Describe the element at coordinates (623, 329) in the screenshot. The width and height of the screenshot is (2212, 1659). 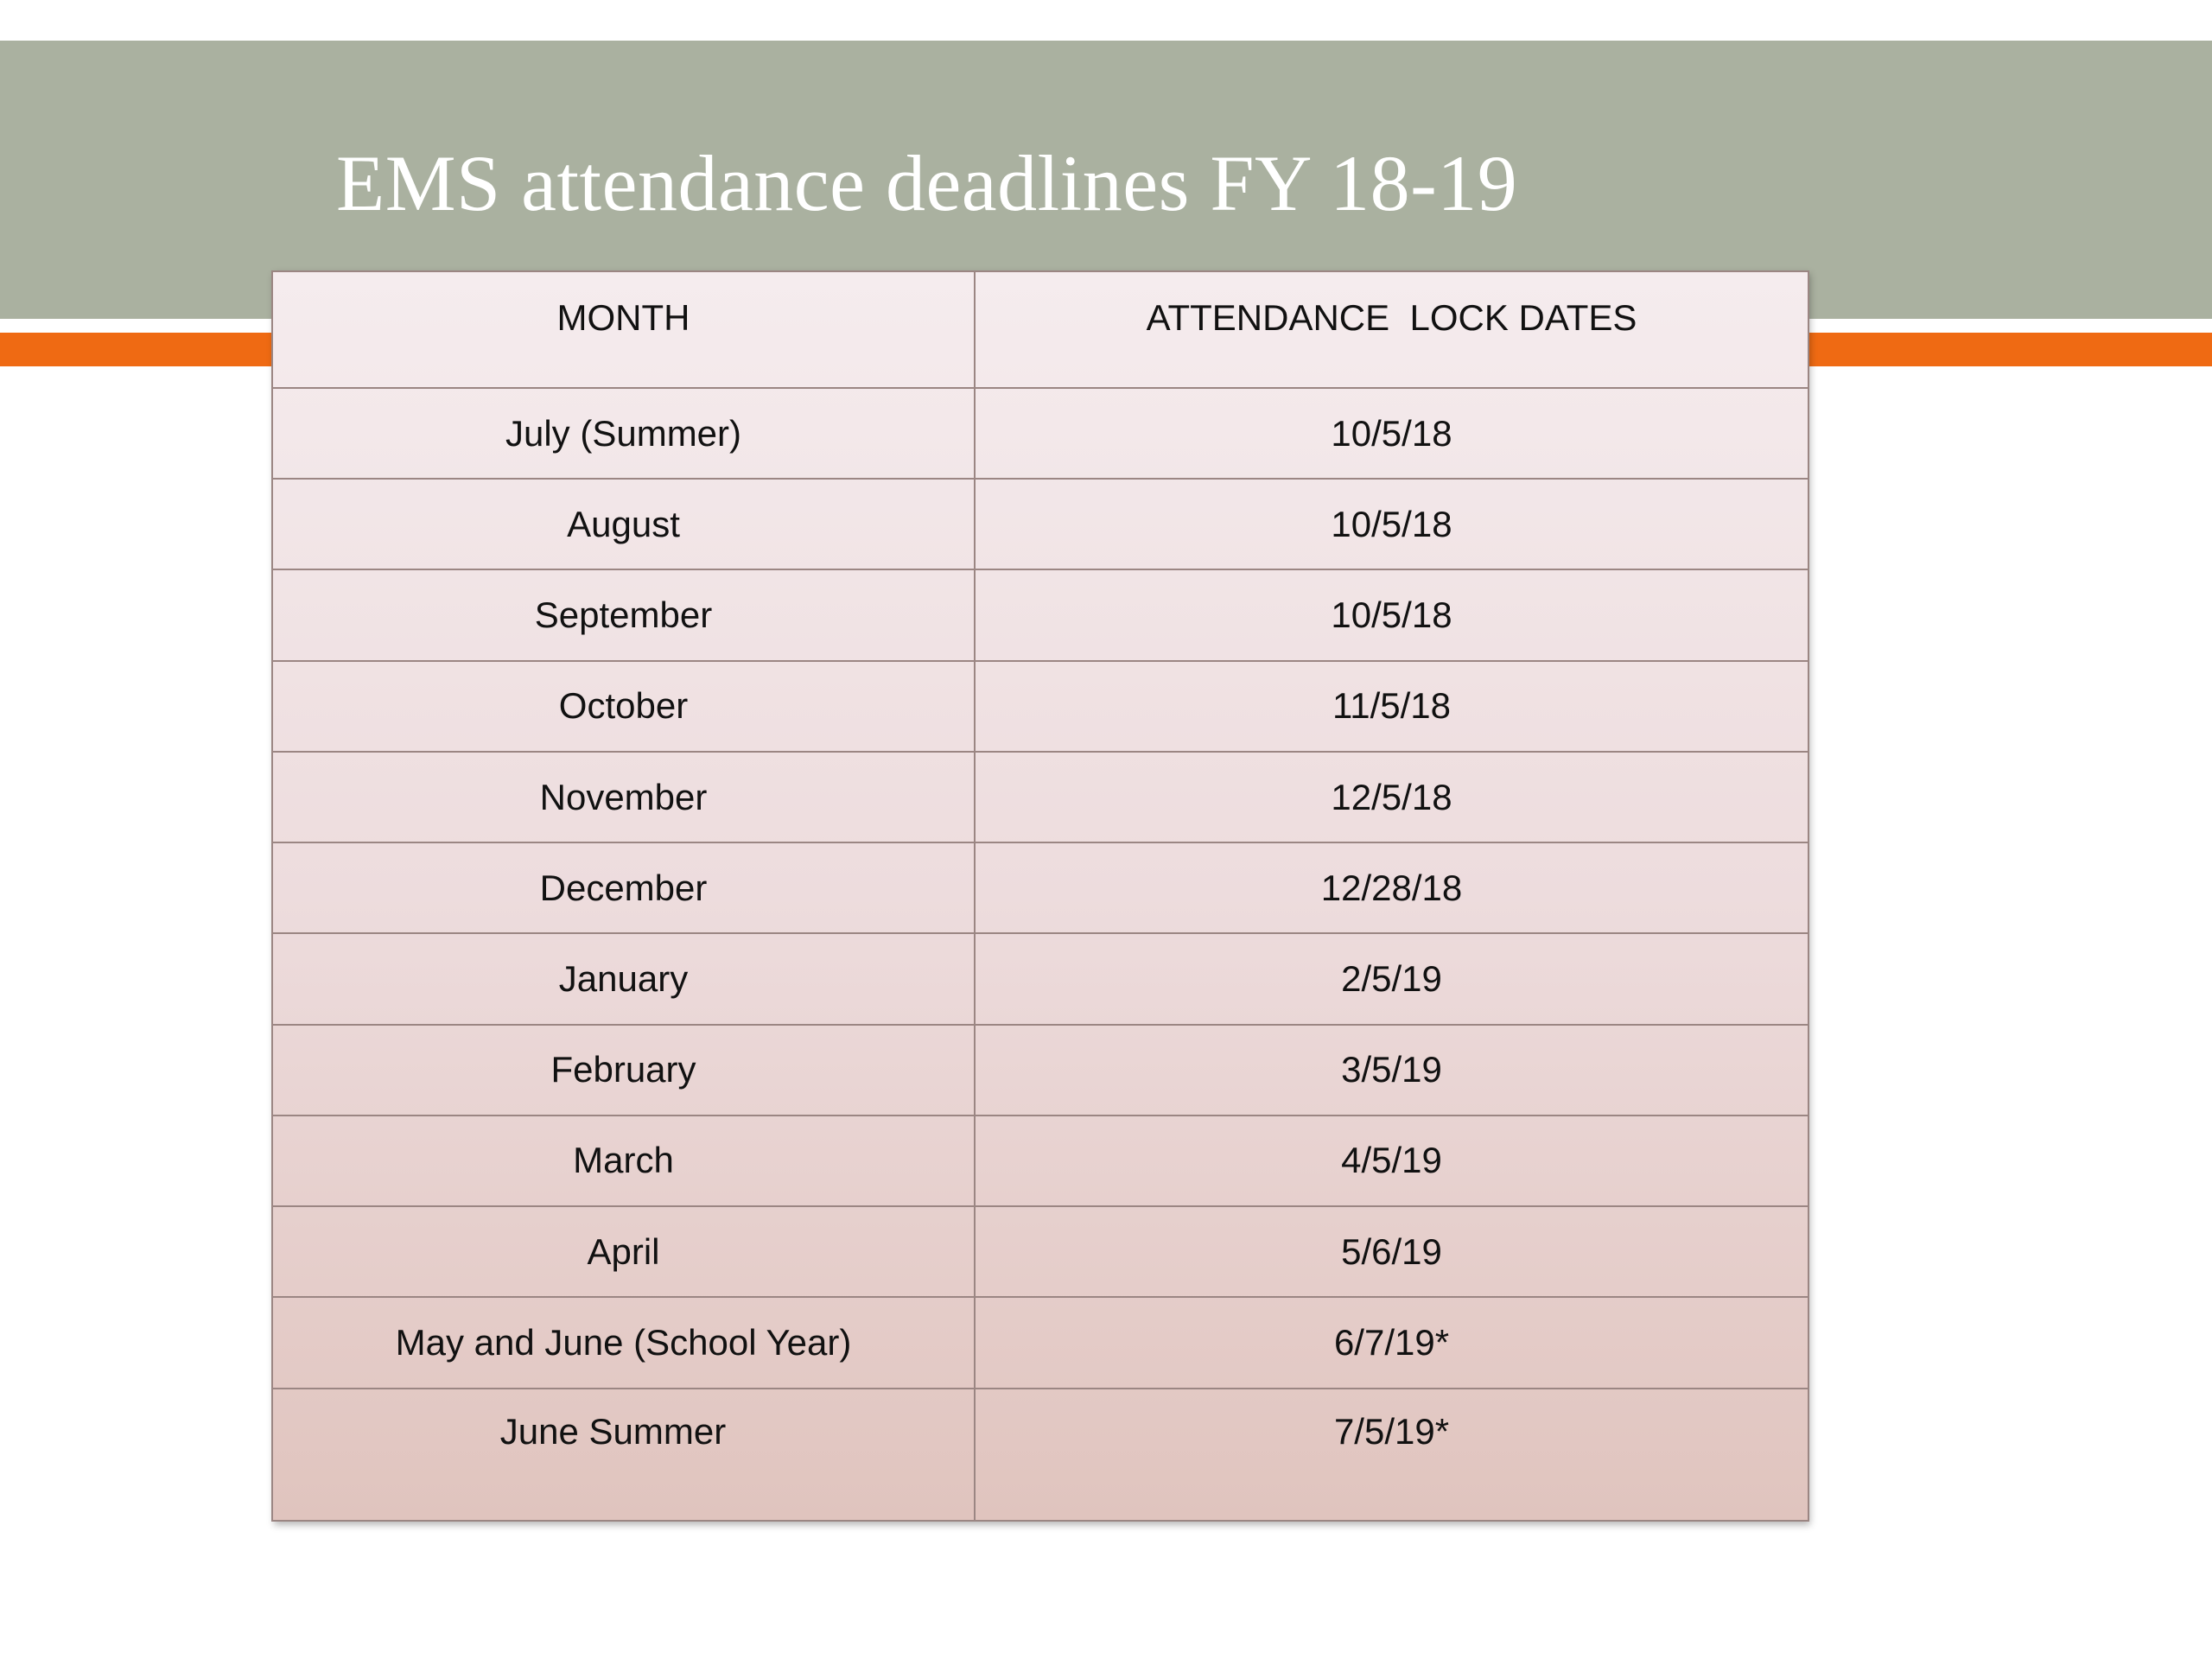
I see `header-month: MONTH` at that location.